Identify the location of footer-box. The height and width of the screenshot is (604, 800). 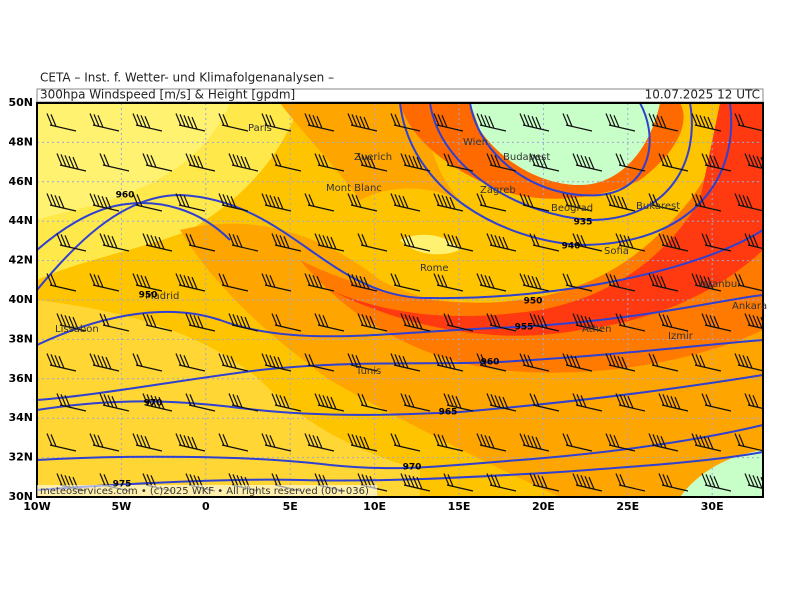
(207, 490).